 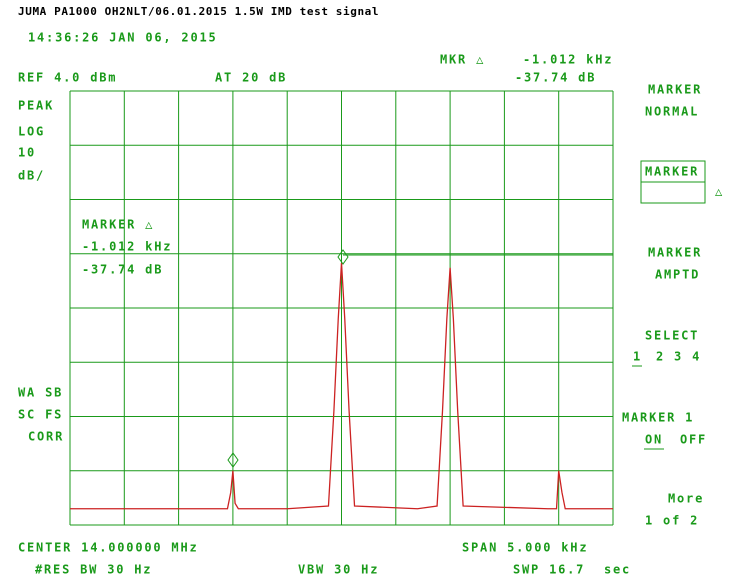 I want to click on attenuation: AT 20 dB, so click(x=251, y=78).